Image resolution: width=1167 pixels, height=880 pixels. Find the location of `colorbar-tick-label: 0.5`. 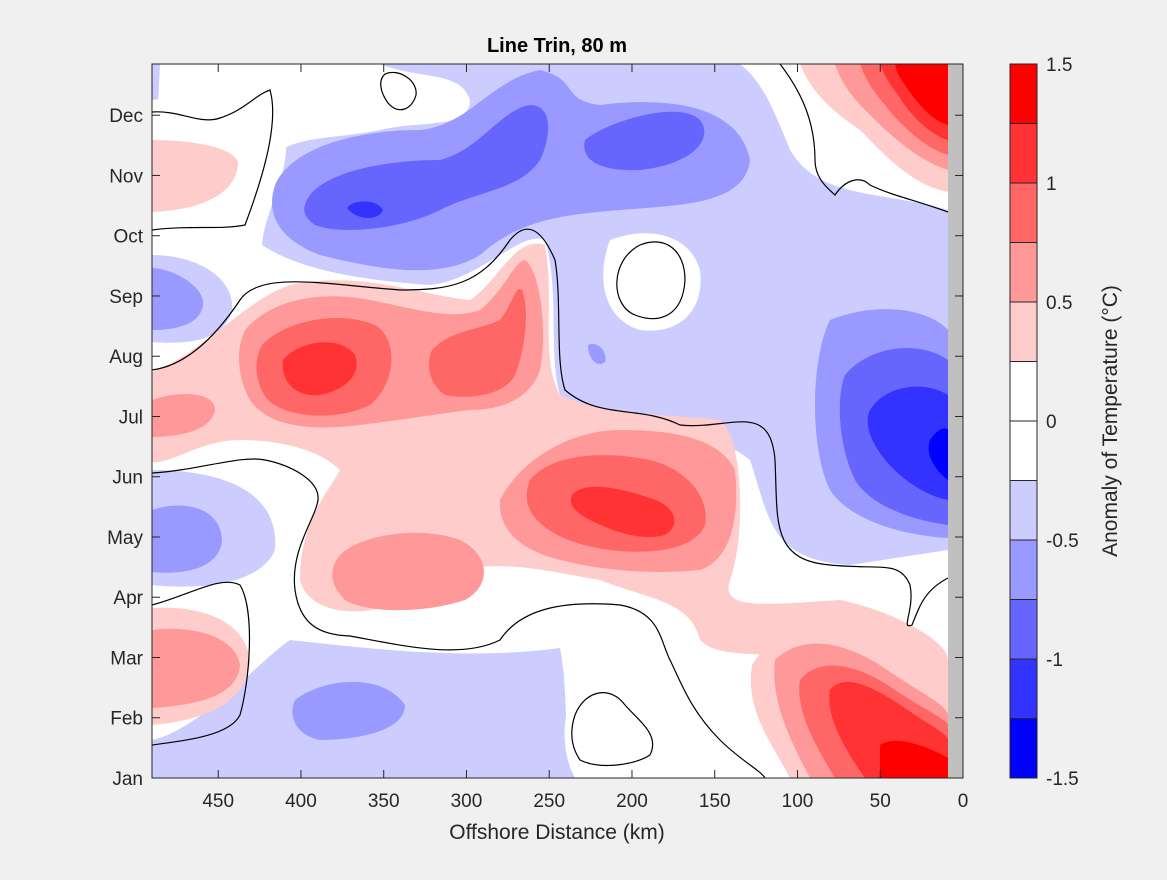

colorbar-tick-label: 0.5 is located at coordinates (1059, 303).